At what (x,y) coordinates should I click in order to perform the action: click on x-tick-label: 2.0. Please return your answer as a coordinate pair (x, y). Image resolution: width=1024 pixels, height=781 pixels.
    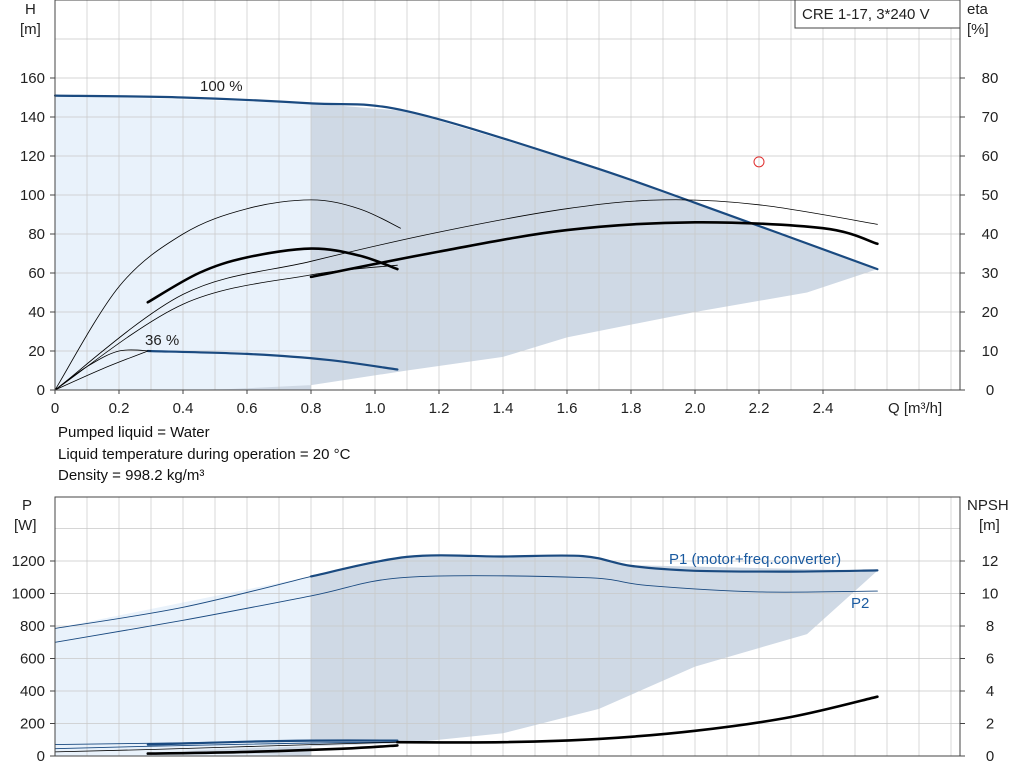
    Looking at the image, I should click on (695, 408).